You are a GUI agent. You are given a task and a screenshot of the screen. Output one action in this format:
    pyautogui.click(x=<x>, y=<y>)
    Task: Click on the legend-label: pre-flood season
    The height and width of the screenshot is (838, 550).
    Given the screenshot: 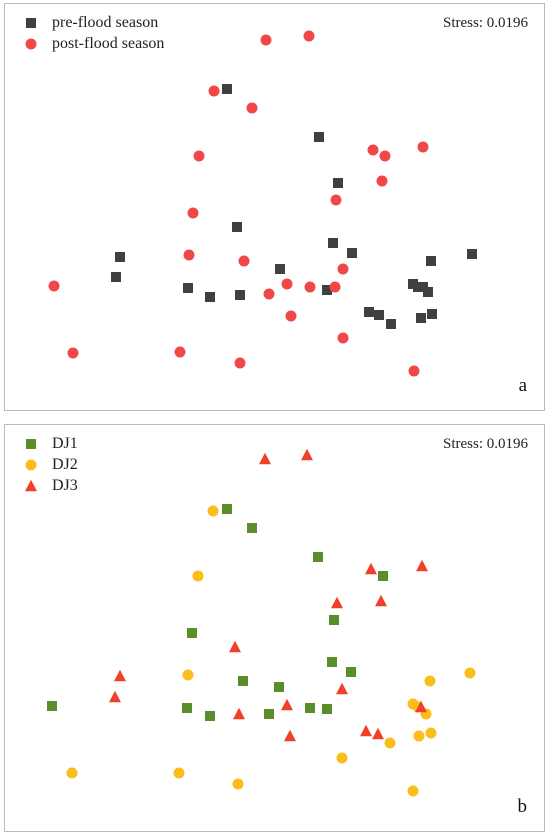 What is the action you would take?
    pyautogui.click(x=105, y=22)
    